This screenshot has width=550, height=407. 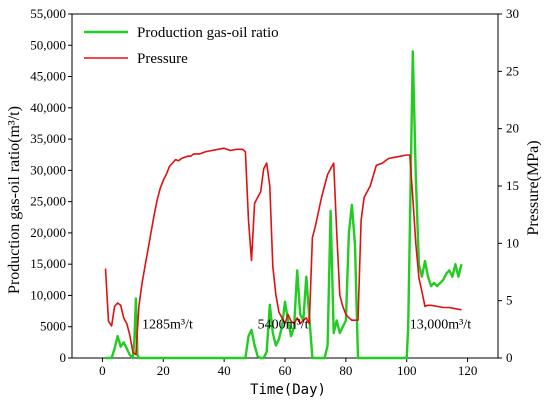 What do you see at coordinates (512, 13) in the screenshot?
I see `y-right-tick-label: 30` at bounding box center [512, 13].